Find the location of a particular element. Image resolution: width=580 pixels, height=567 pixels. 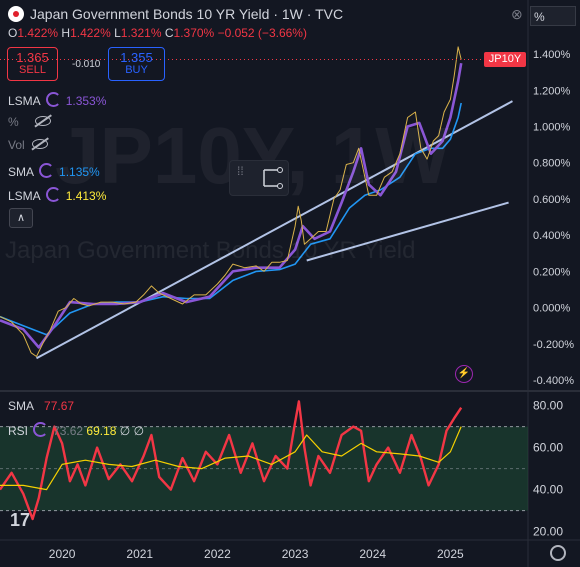

y-tick-label: 1.400% is located at coordinates (552, 55).